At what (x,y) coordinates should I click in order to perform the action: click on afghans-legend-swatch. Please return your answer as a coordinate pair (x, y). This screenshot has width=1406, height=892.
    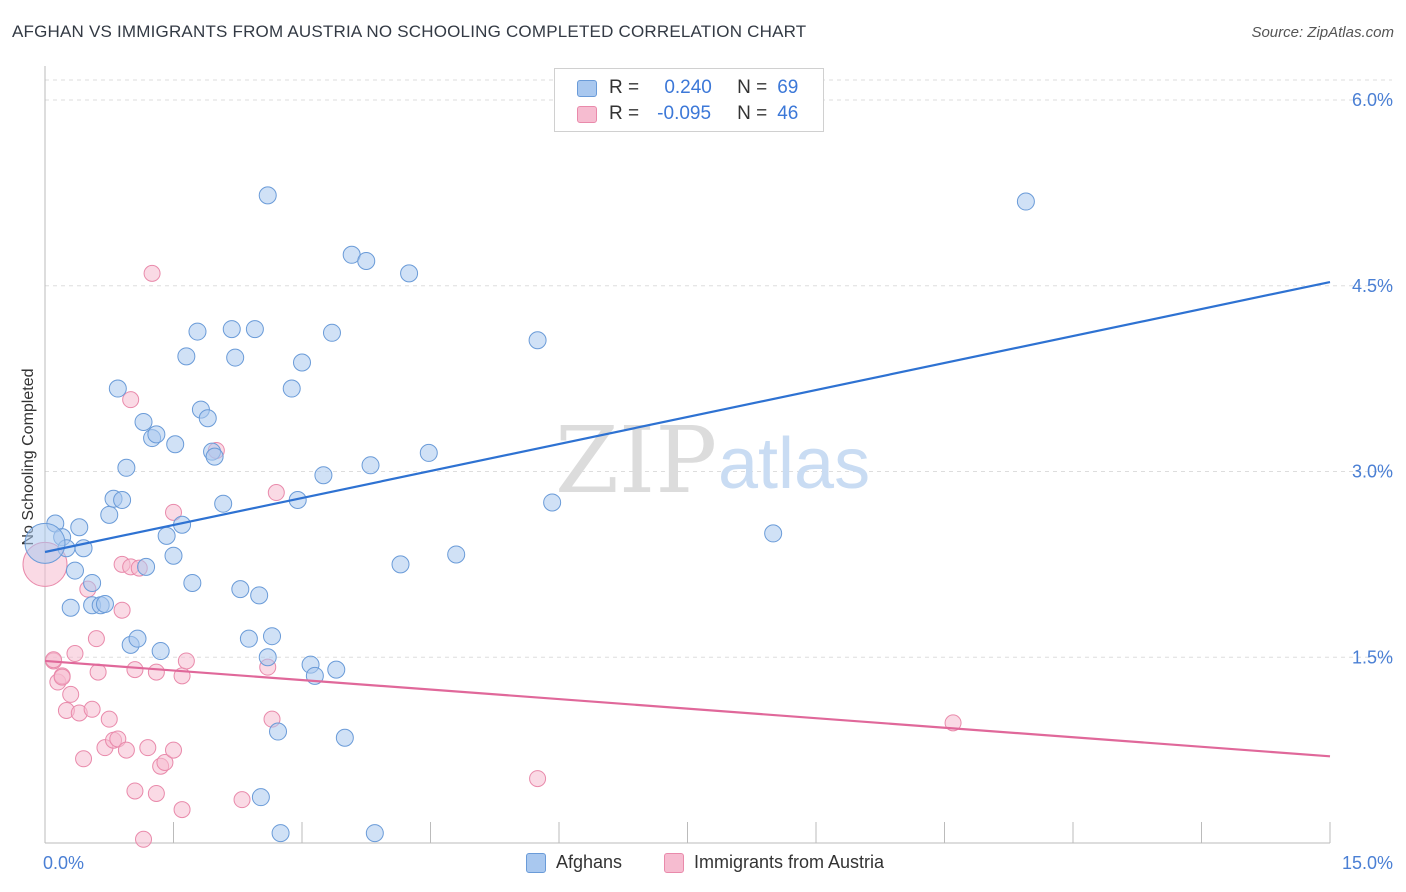
    Looking at the image, I should click on (536, 862).